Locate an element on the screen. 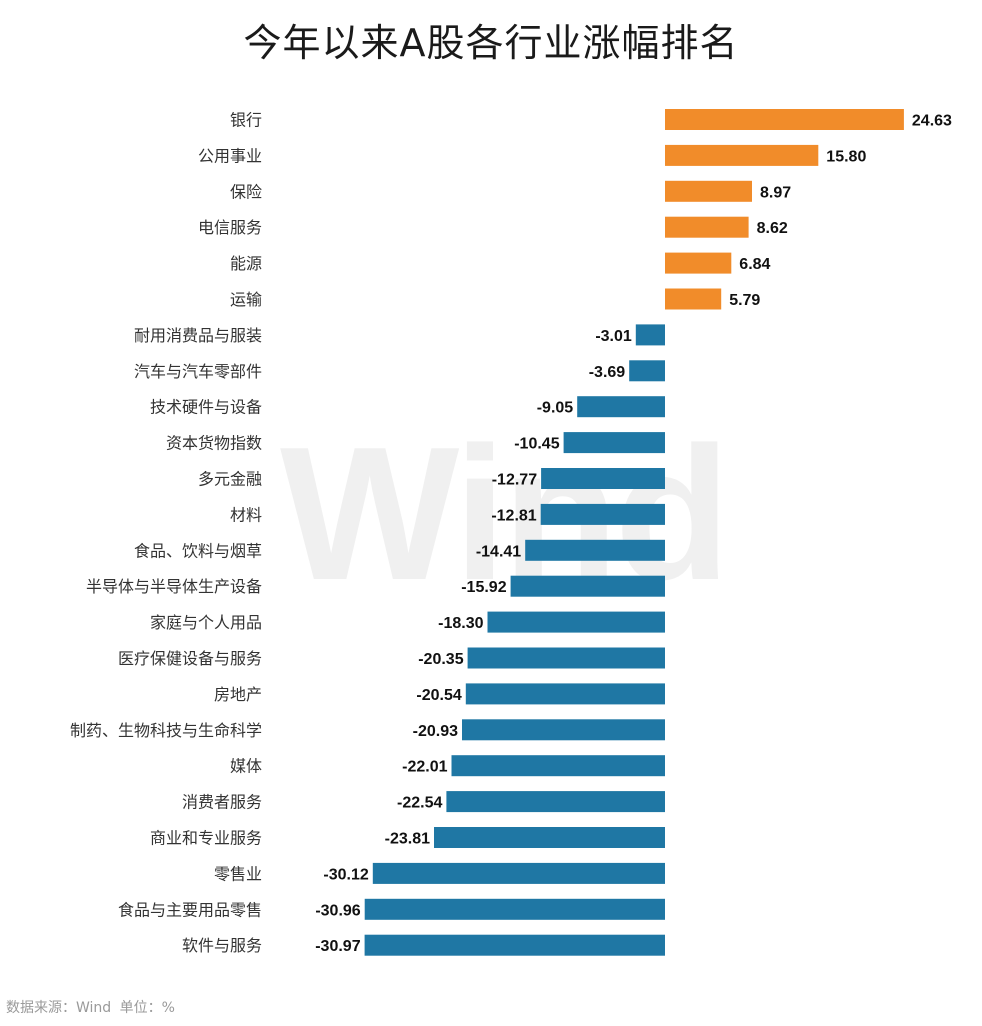  data-label: -30.97 is located at coordinates (337, 946).